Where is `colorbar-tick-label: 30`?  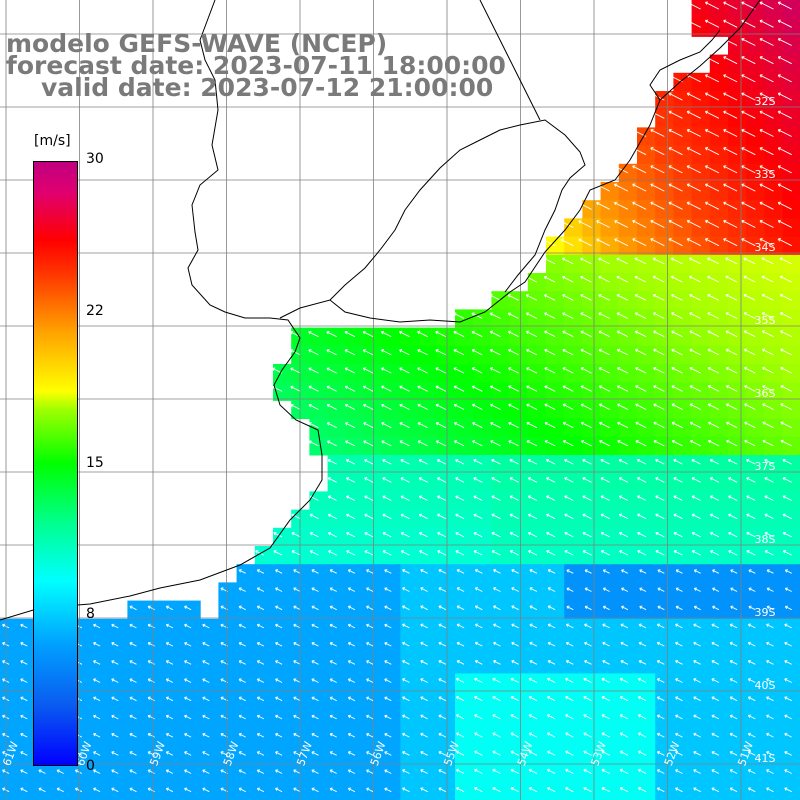 colorbar-tick-label: 30 is located at coordinates (95, 159).